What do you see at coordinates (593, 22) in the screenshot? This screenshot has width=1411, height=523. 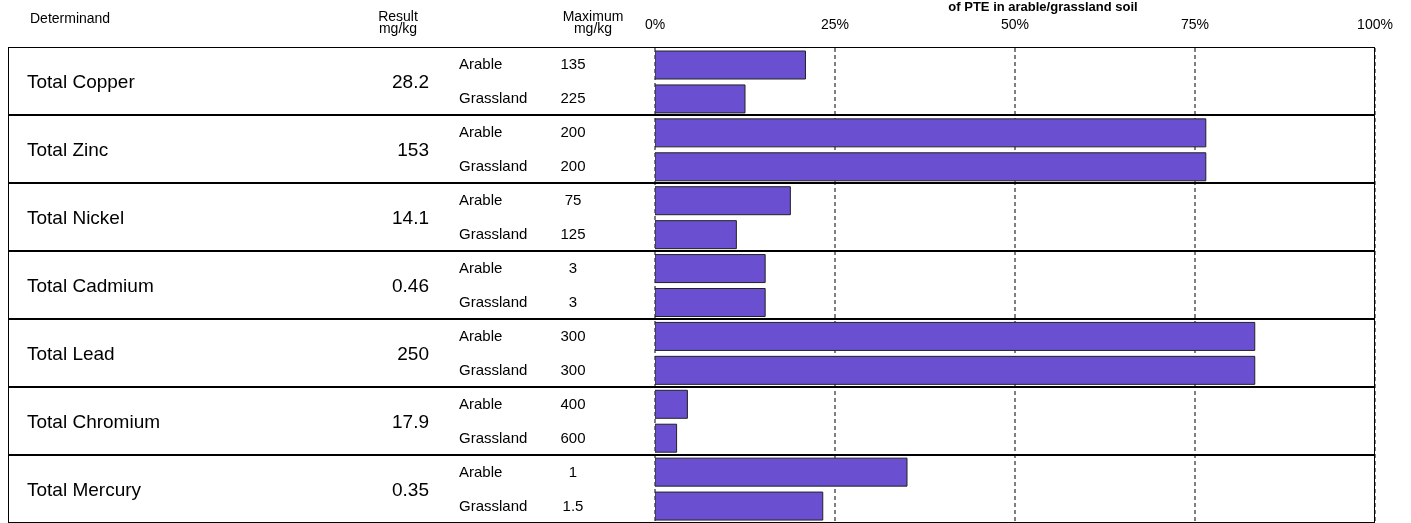 I see `text: Maximum mg/kg` at bounding box center [593, 22].